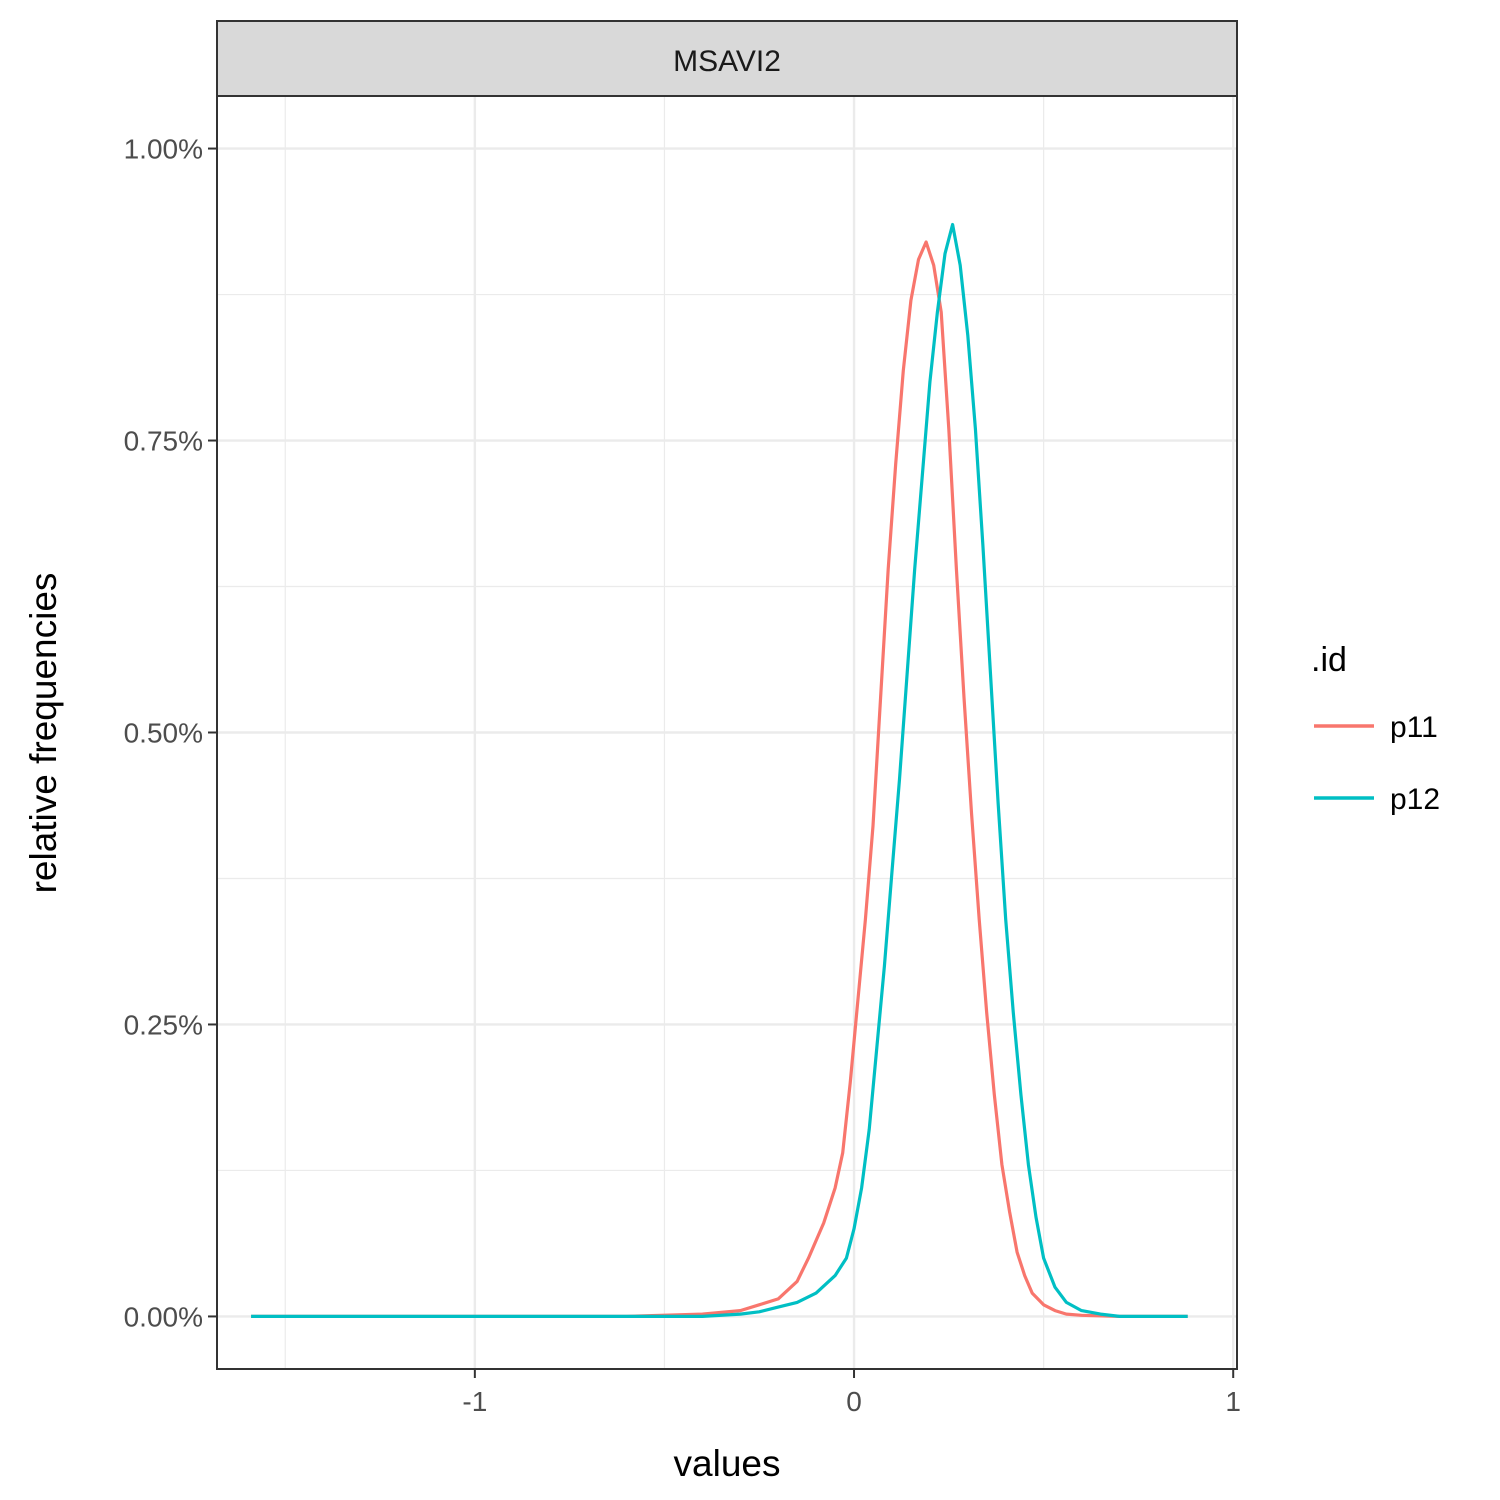  Describe the element at coordinates (727, 61) in the screenshot. I see `facet-label: MSAVI2` at that location.